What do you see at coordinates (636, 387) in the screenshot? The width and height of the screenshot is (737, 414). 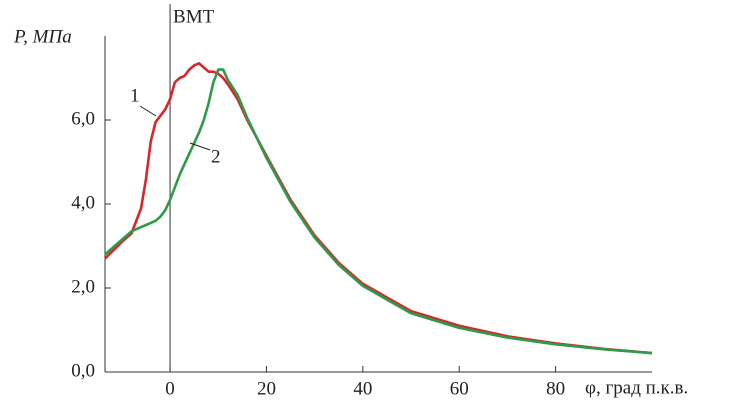 I see `x-axis-label: φ, град п.к.в.` at bounding box center [636, 387].